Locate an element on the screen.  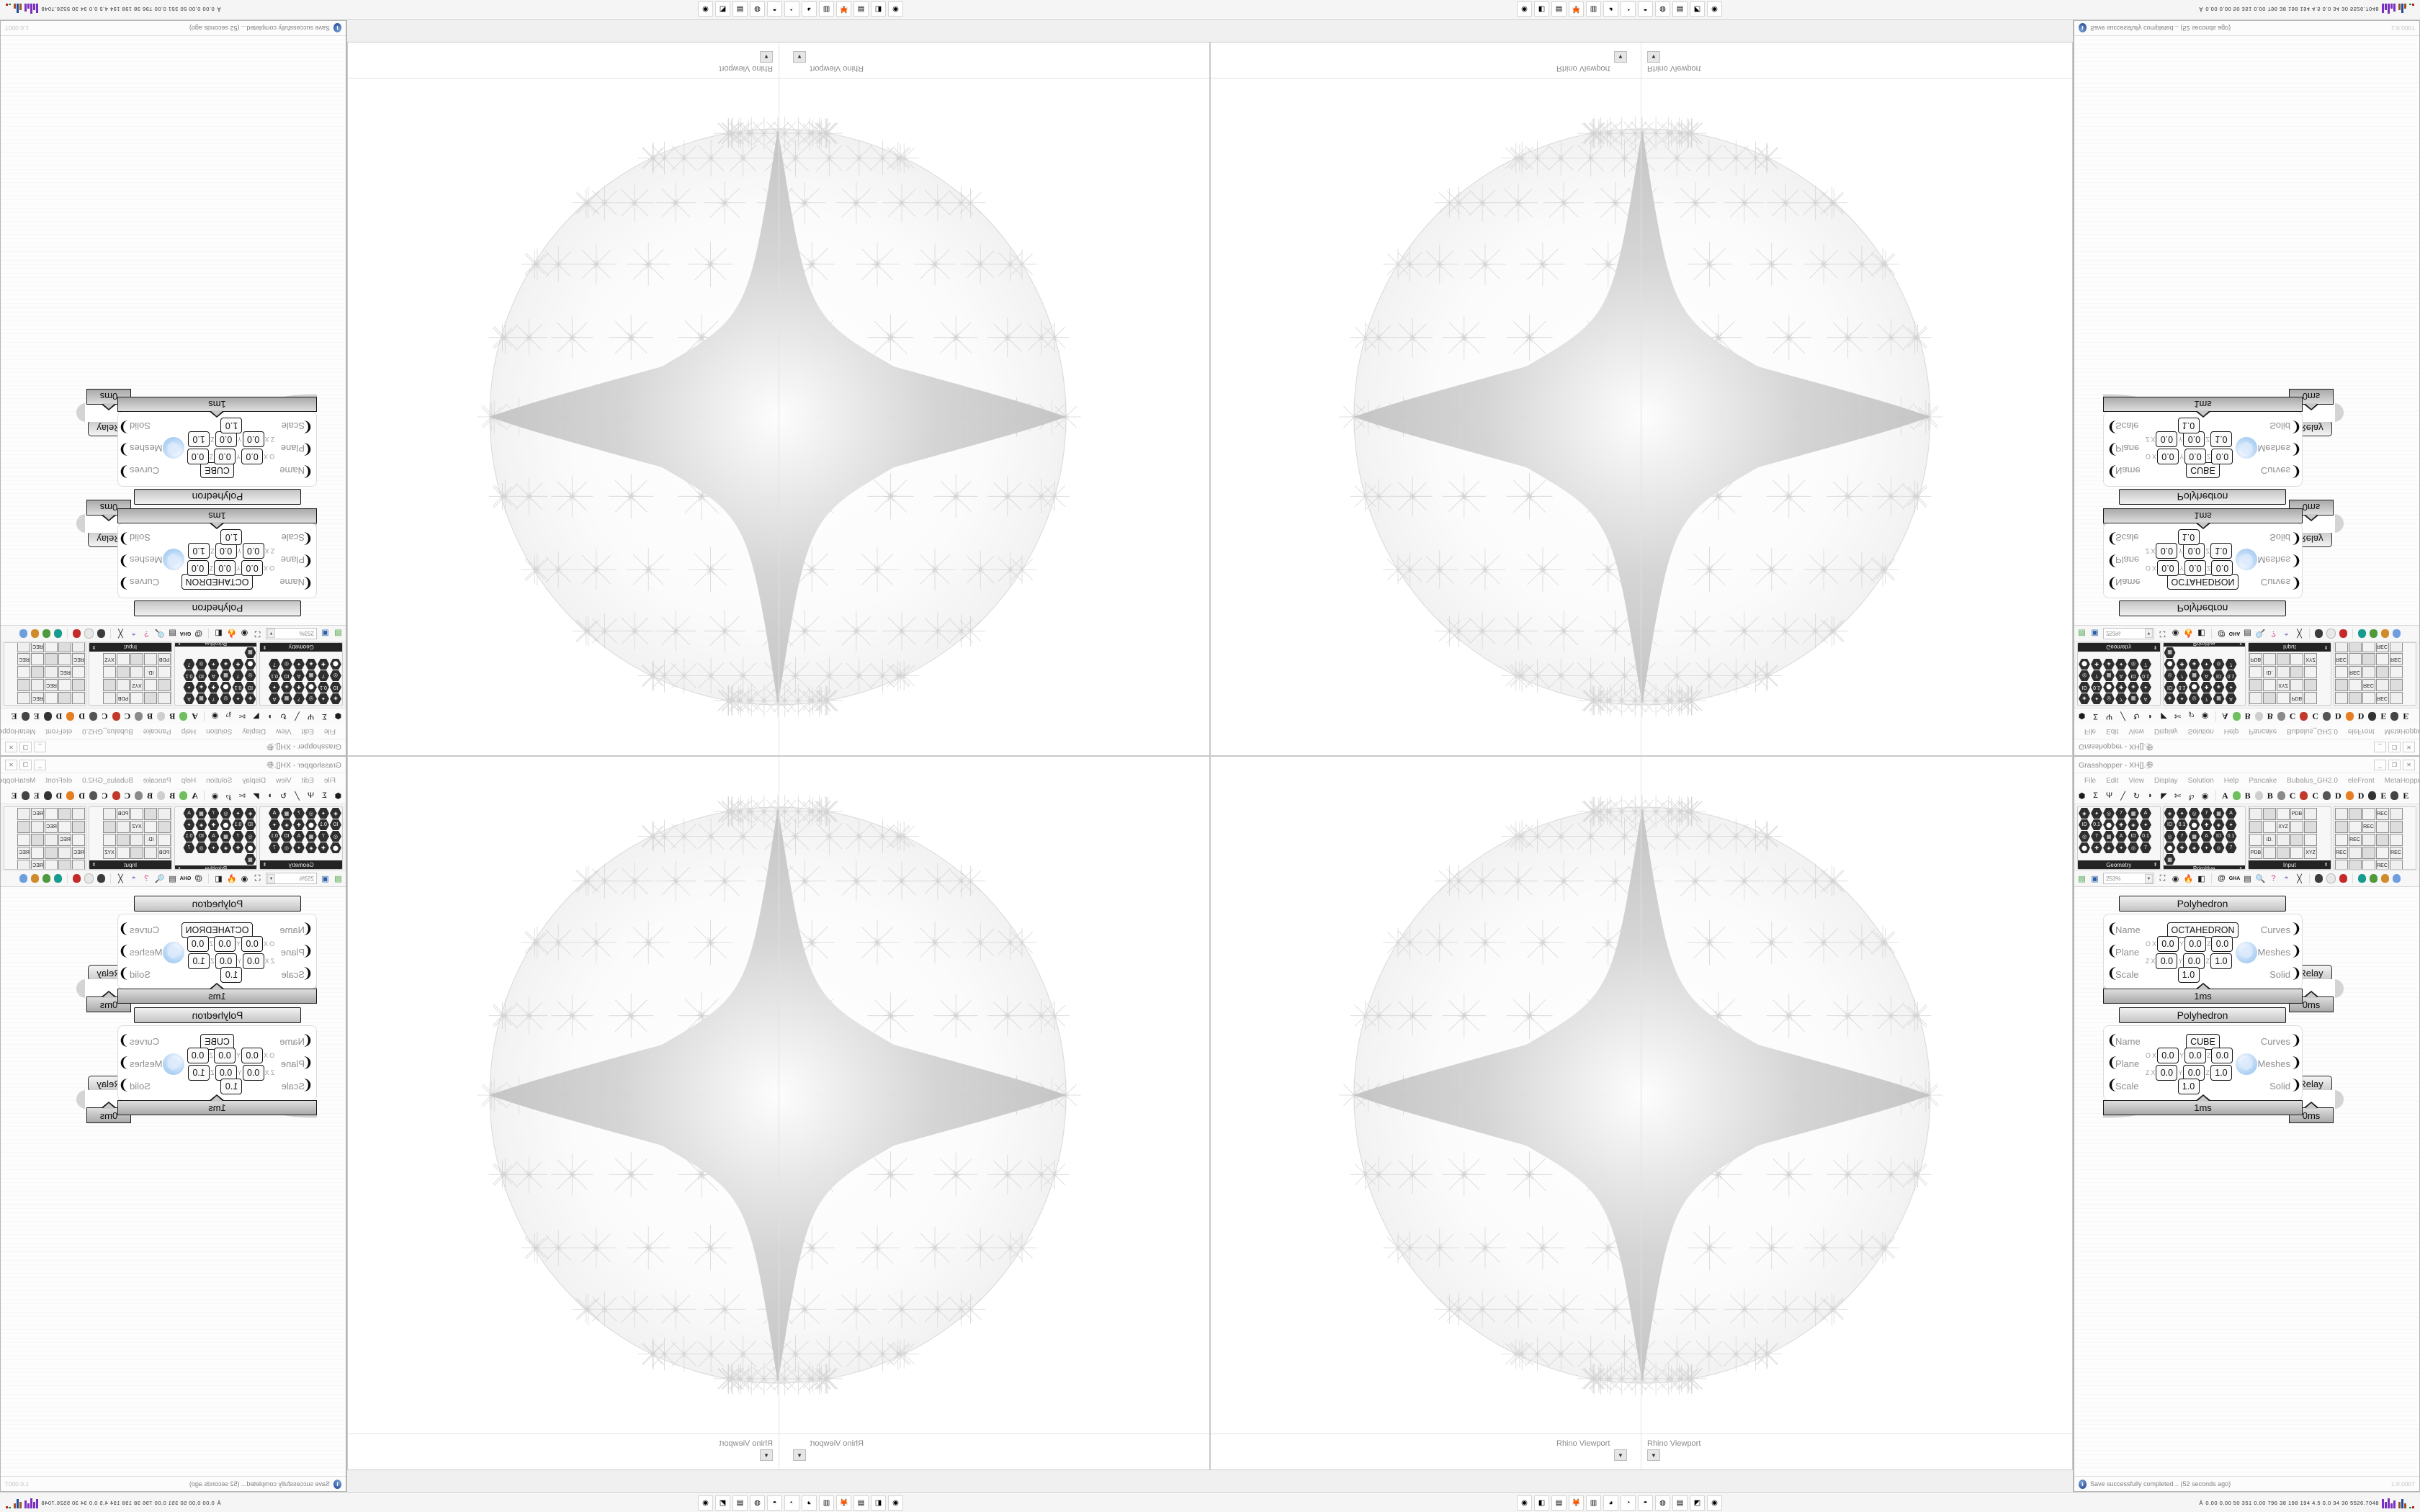
palette-item-geometry-21: ✦ is located at coordinates (2121, 847).